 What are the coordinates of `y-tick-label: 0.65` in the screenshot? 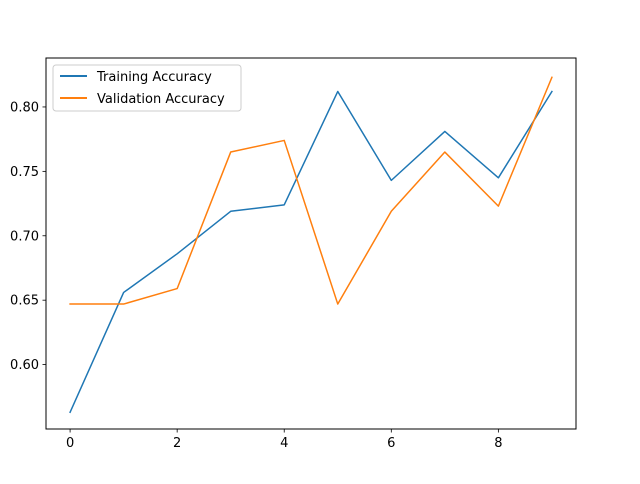 It's located at (24, 301).